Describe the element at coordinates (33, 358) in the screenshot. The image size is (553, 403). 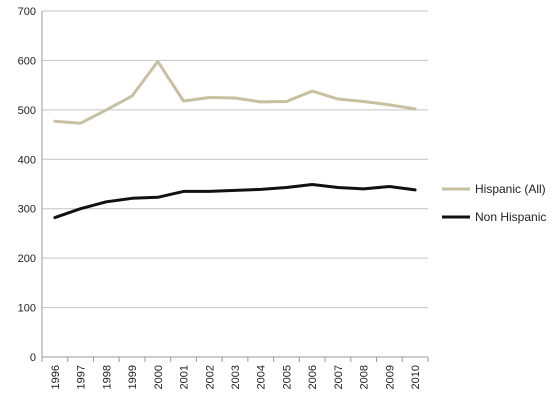
I see `y-tick-label: 0` at that location.